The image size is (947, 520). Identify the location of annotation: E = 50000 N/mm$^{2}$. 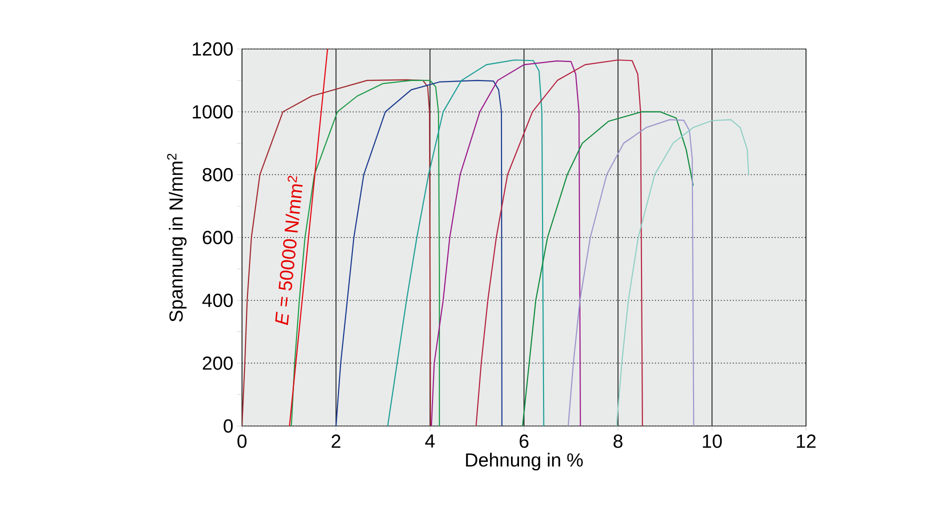
(289, 251).